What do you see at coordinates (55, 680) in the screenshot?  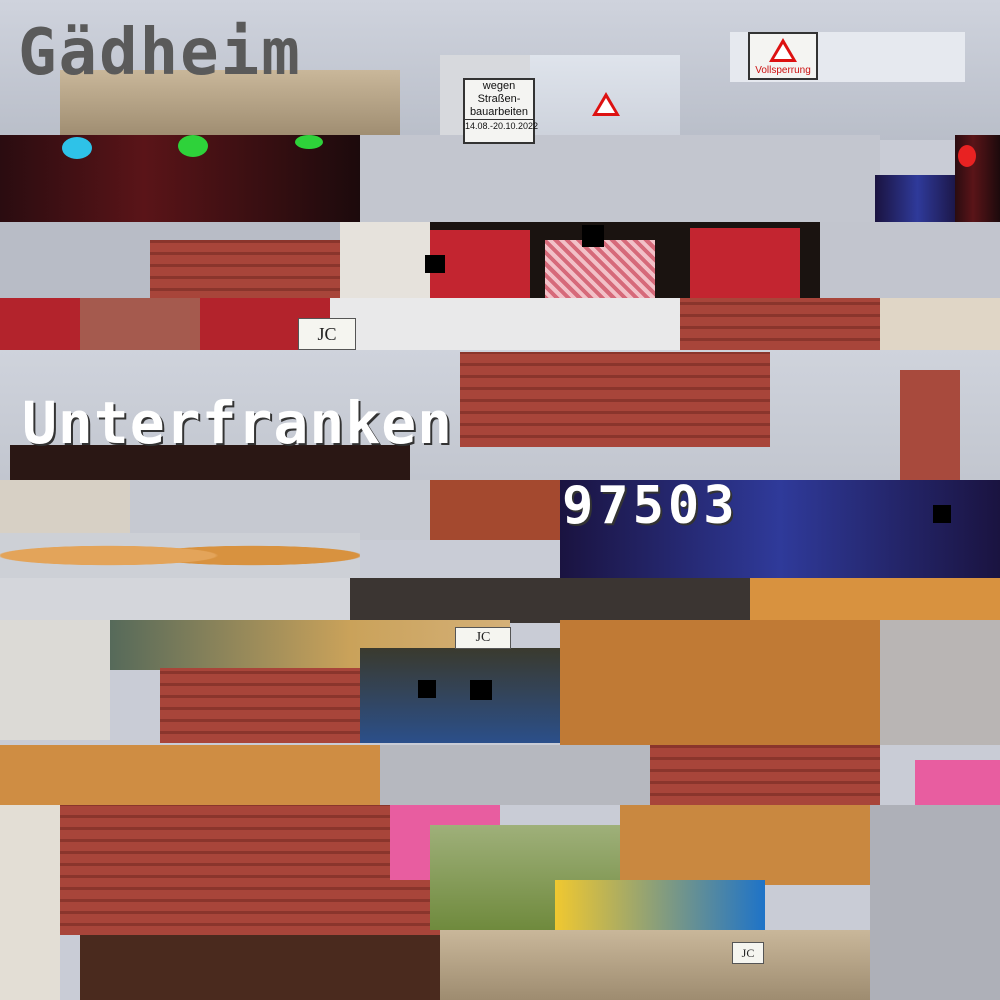 I see `window-wall-photo` at bounding box center [55, 680].